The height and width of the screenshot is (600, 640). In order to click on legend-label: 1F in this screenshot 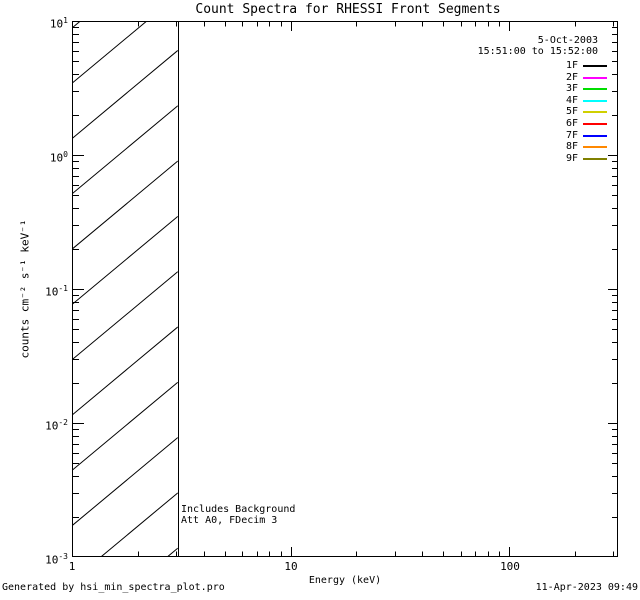, I will do `click(571, 65)`.